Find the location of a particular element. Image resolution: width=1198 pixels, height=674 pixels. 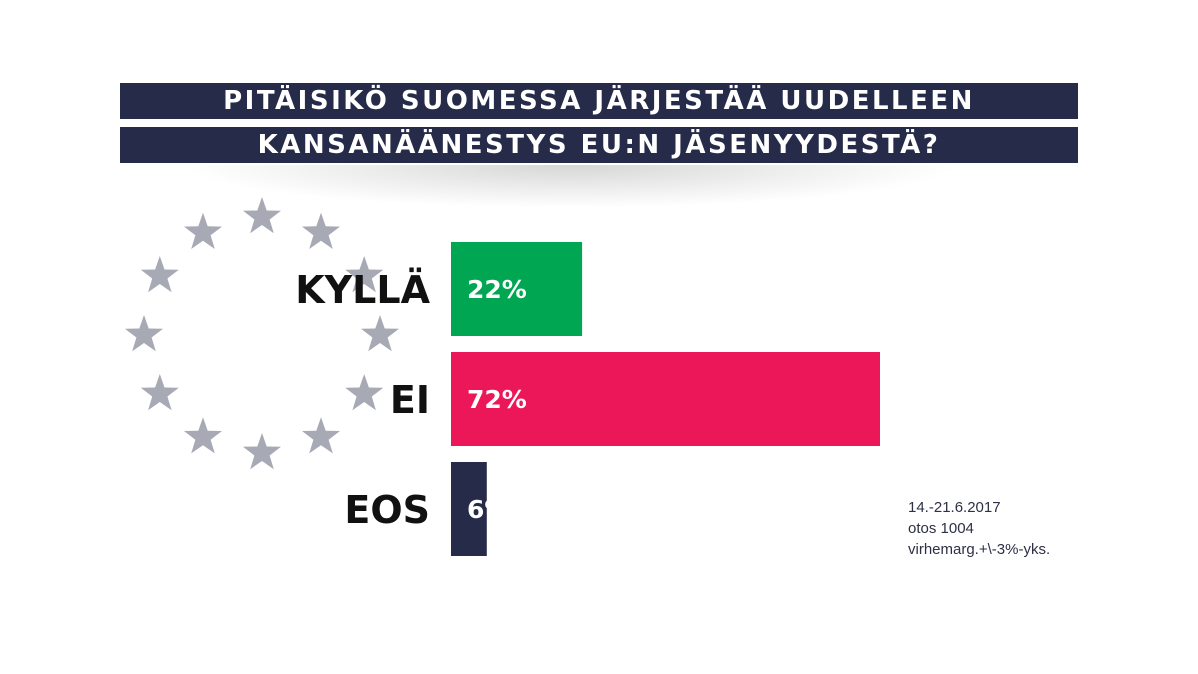

value-label: 72% is located at coordinates (497, 399).